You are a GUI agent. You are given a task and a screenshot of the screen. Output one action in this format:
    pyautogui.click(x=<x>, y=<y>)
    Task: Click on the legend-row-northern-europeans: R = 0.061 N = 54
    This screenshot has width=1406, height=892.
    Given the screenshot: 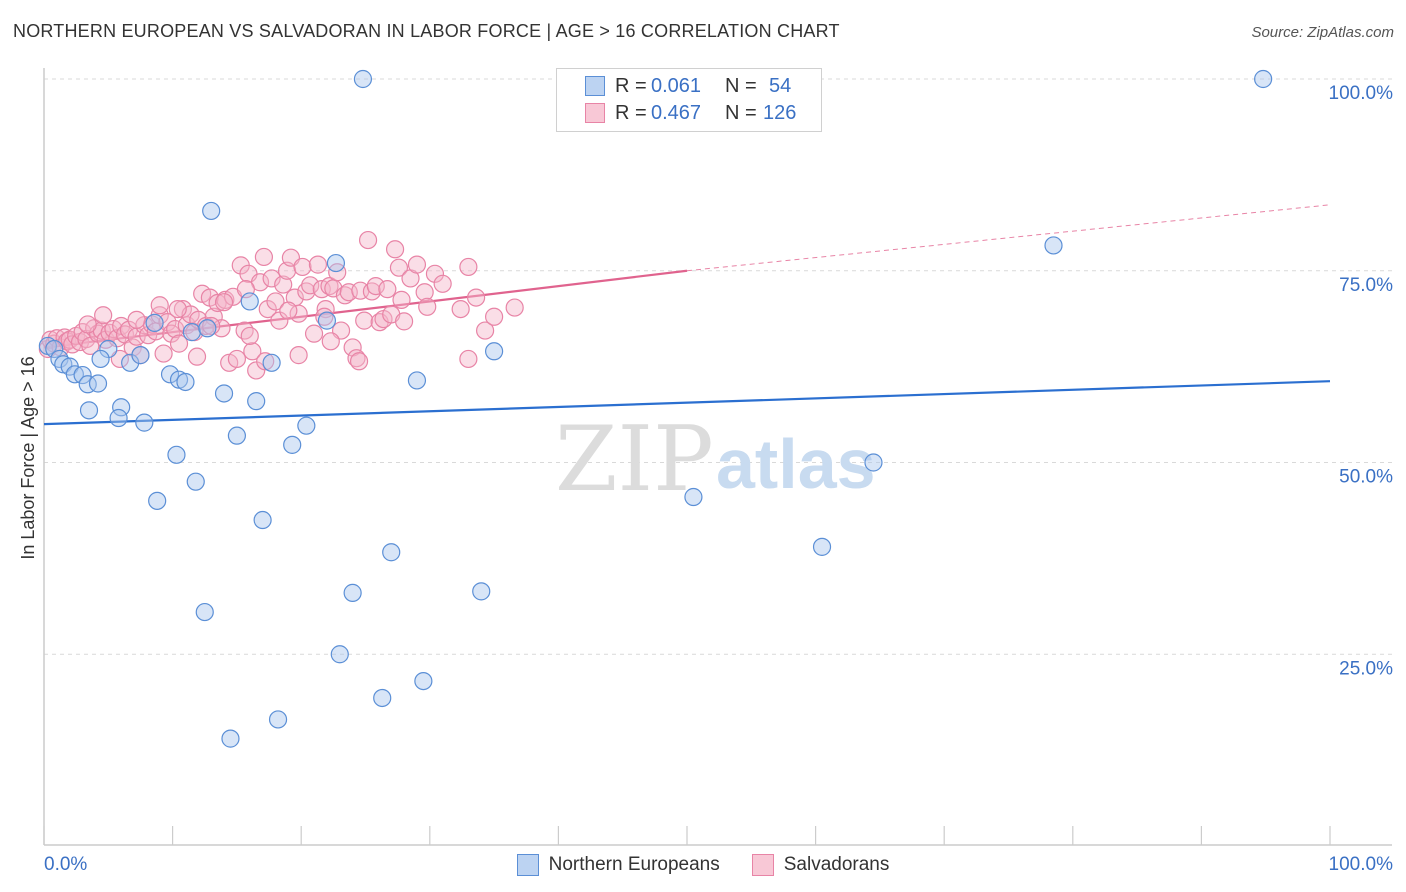 What is the action you would take?
    pyautogui.click(x=674, y=86)
    